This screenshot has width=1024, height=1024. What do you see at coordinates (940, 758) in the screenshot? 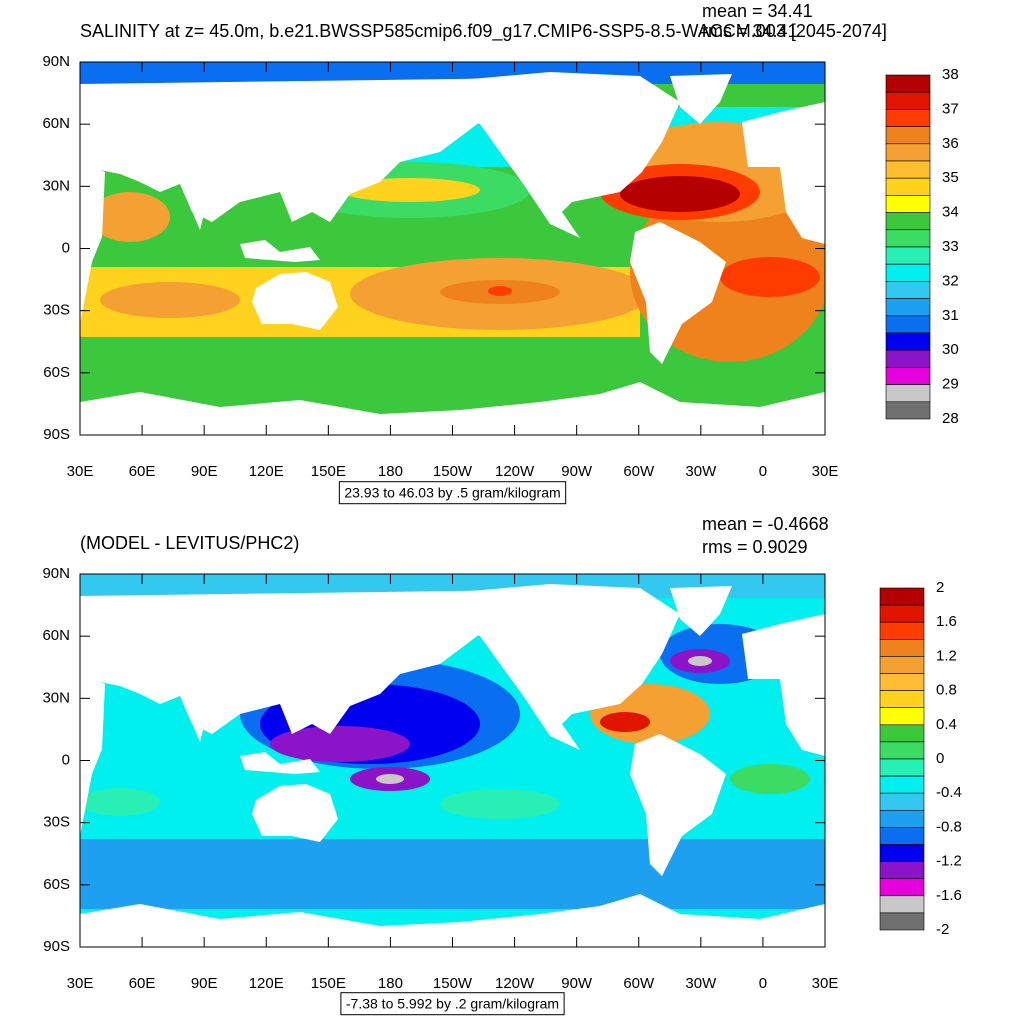
I see `colorbar-label: 0` at bounding box center [940, 758].